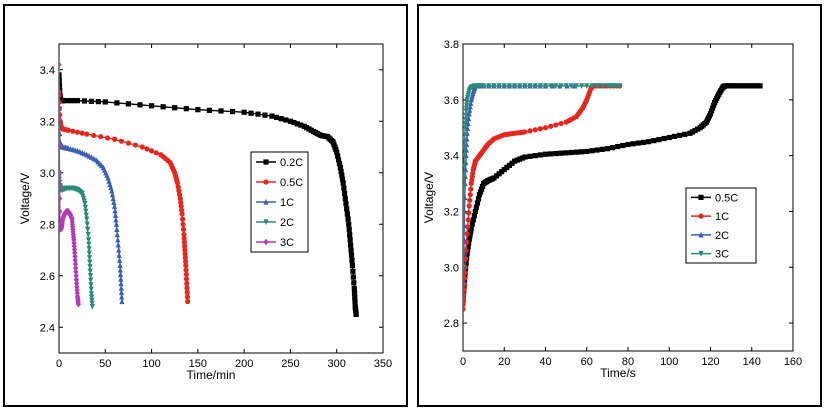  What do you see at coordinates (701, 197) in the screenshot?
I see `legend-marker-0.5C` at bounding box center [701, 197].